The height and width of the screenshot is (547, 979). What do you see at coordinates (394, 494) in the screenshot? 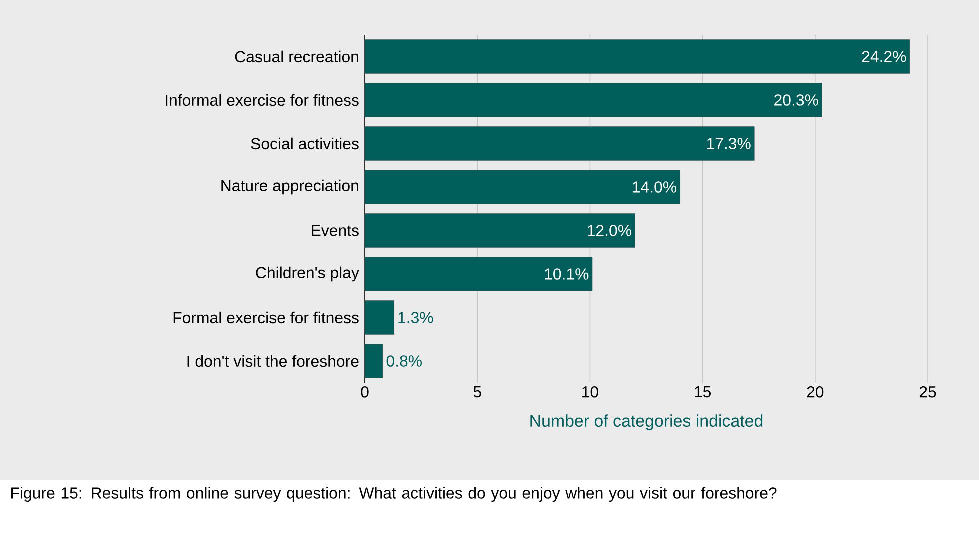
I see `caption: Figure 15: Results from online survey question: What activities do you enjoy when you visit our foreshore?` at bounding box center [394, 494].